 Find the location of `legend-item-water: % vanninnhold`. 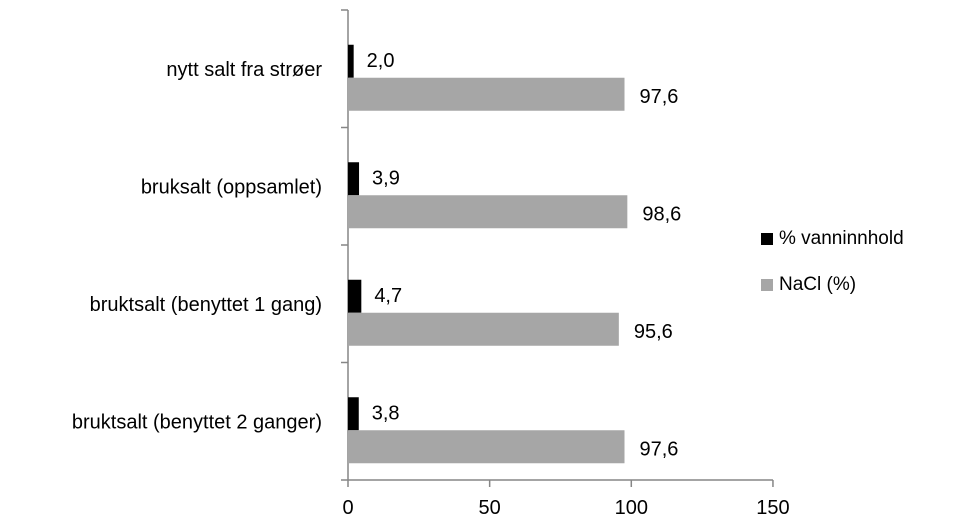

legend-item-water: % vanninnhold is located at coordinates (832, 239).